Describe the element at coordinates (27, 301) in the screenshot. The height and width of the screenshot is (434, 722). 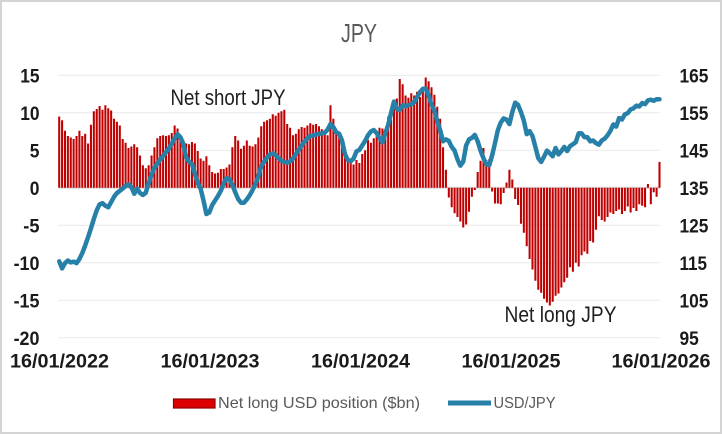
I see `svg-text: -15` at that location.